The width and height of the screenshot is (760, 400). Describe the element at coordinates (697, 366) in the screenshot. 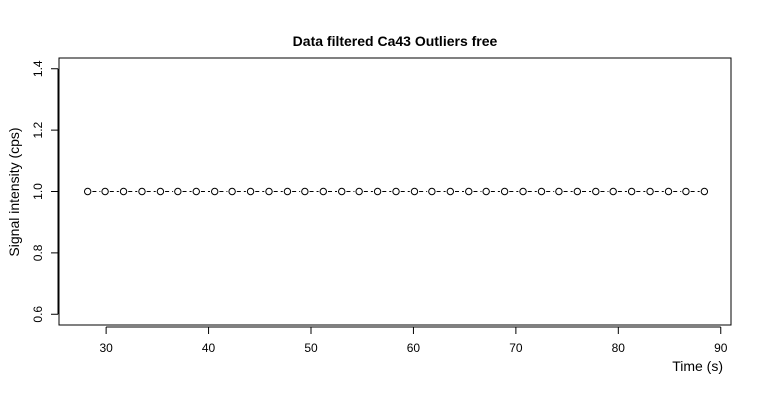

I see `x-axis-label: Time (s)` at that location.